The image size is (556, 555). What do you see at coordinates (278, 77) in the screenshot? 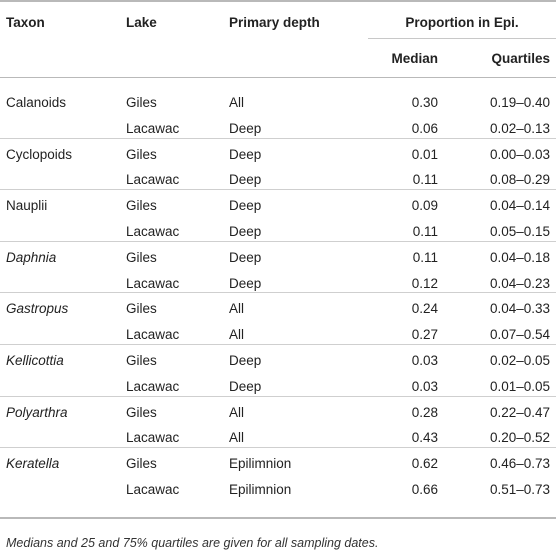
I see `header-rule` at bounding box center [278, 77].